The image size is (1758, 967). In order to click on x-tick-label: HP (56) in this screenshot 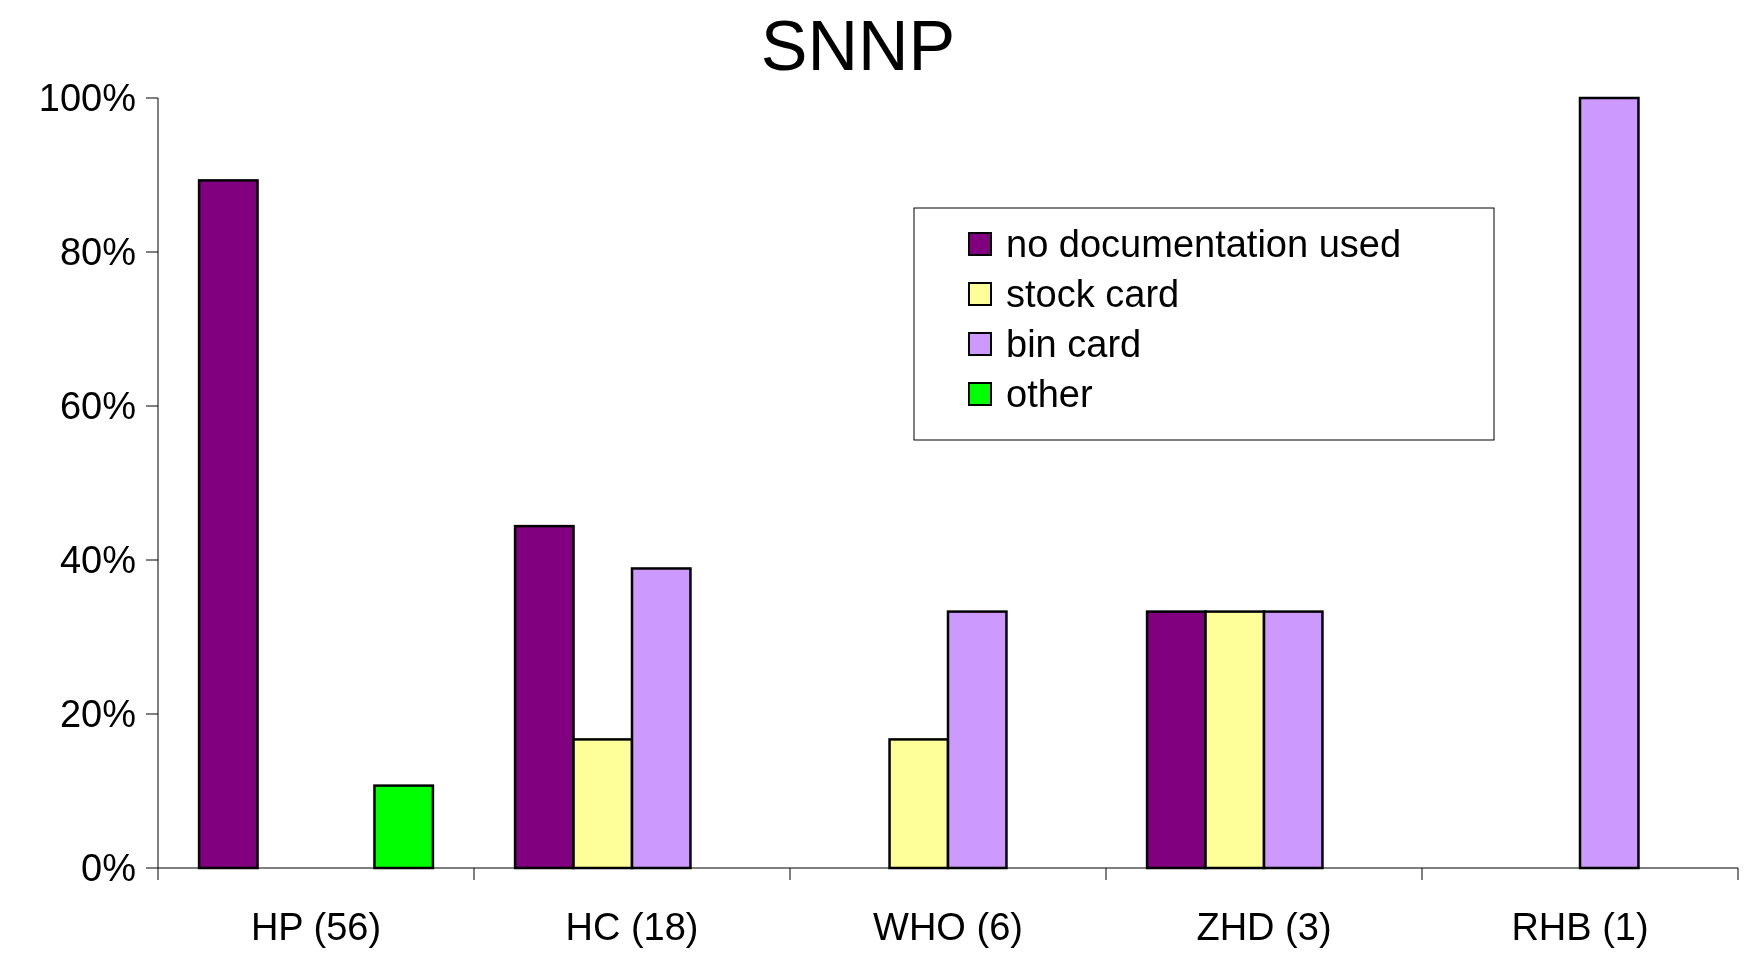, I will do `click(316, 927)`.